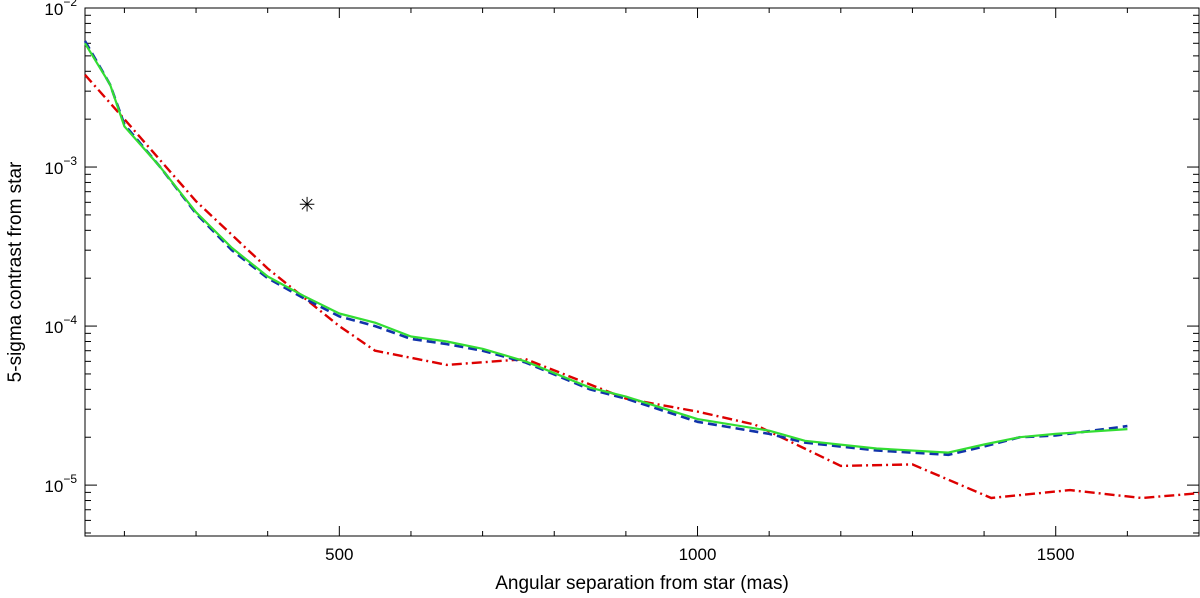 The image size is (1200, 598). Describe the element at coordinates (60, 248) in the screenshot. I see `y-tick-labels: 10−510−410−310−2` at that location.